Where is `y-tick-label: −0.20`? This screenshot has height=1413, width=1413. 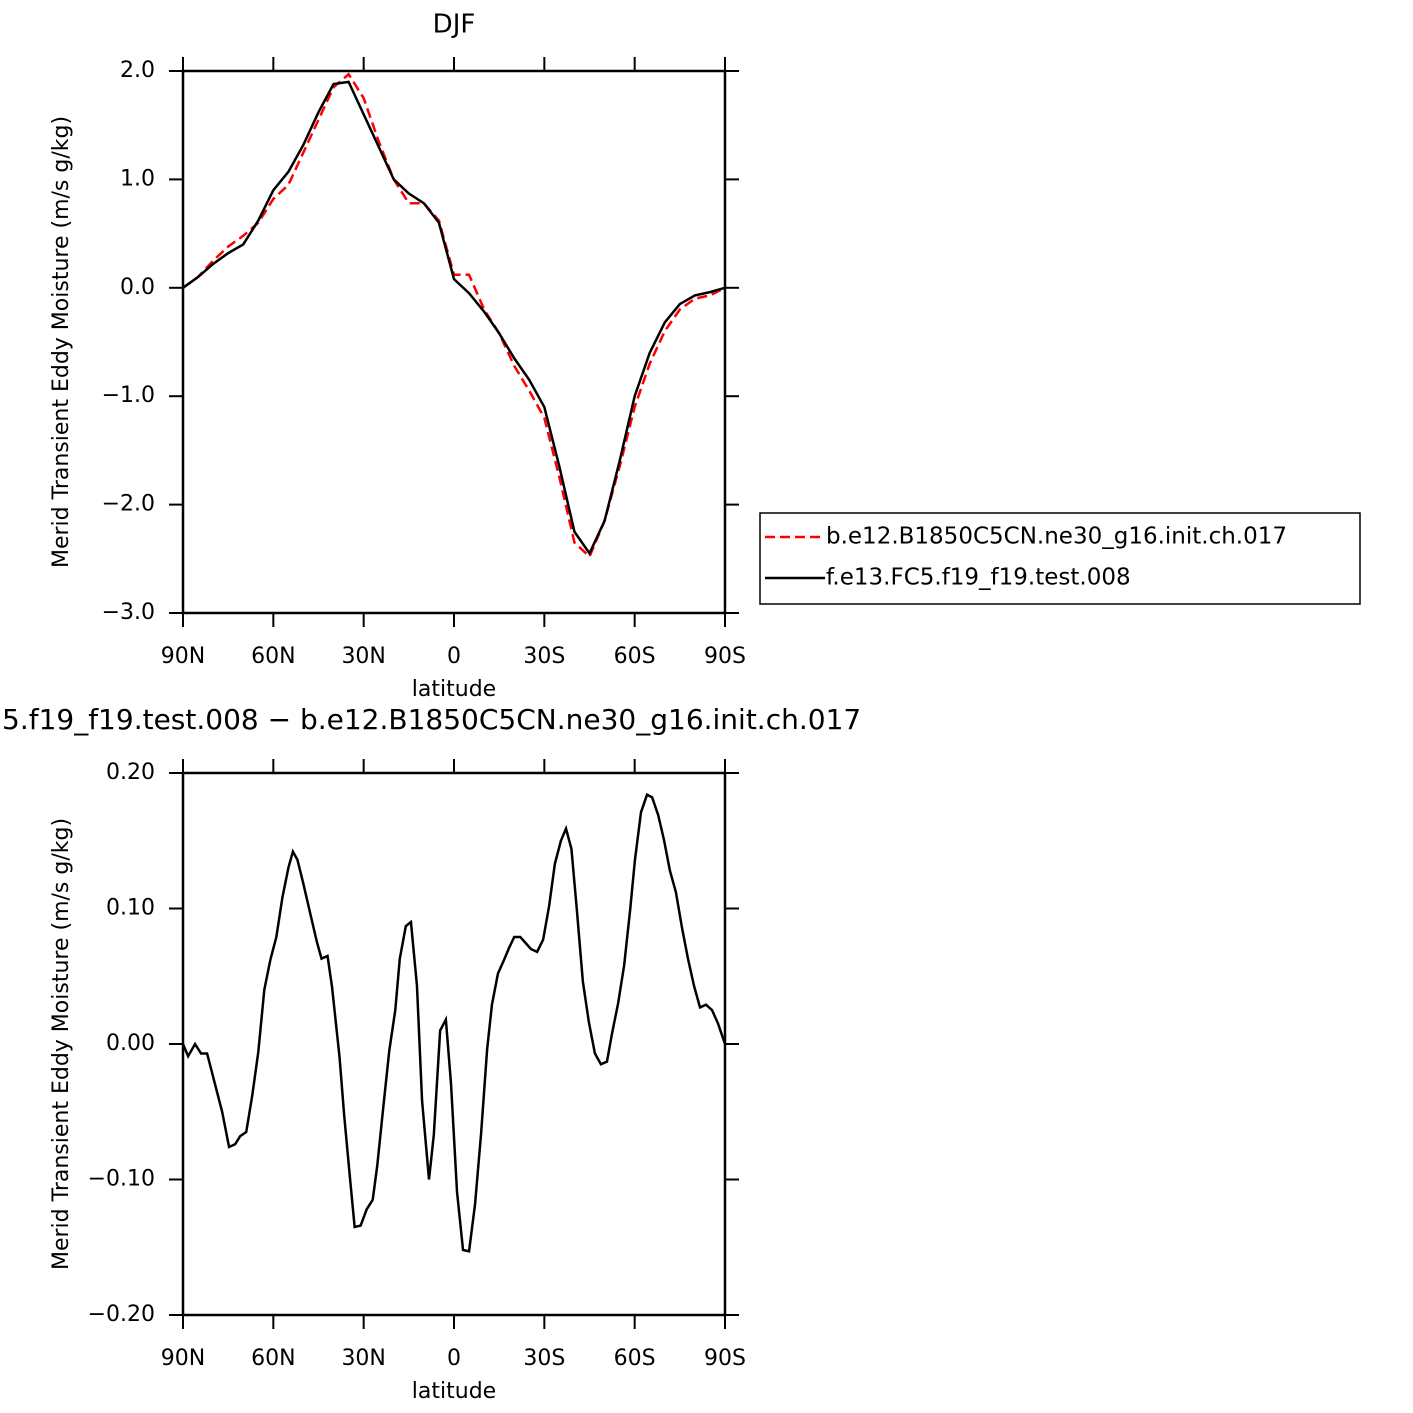
y-tick-label: −0.20 is located at coordinates (121, 1314).